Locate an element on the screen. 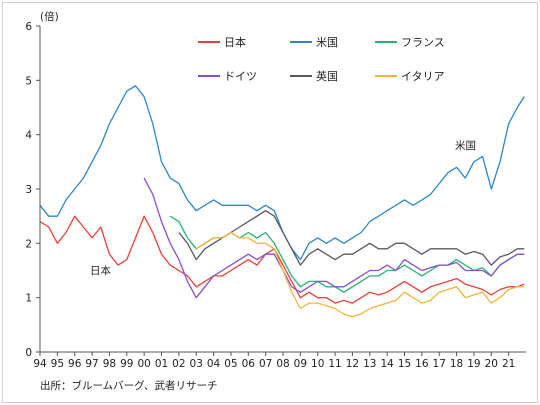 The height and width of the screenshot is (405, 540). y-tick-label: 6 is located at coordinates (28, 27).